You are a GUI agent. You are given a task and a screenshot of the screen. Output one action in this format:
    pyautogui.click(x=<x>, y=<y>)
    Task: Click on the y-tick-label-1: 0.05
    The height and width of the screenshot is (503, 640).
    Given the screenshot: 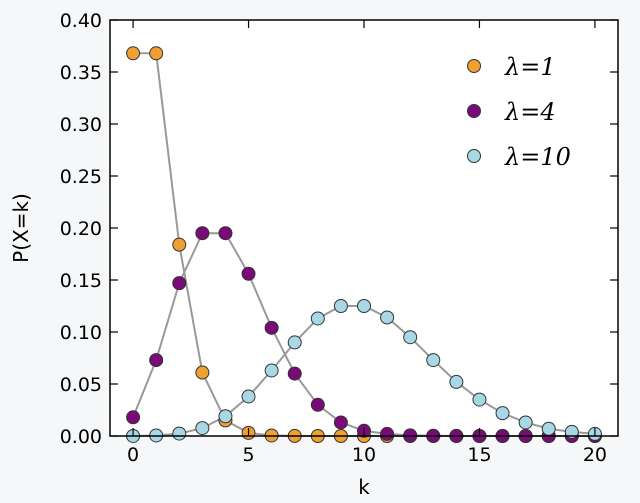 What is the action you would take?
    pyautogui.click(x=81, y=385)
    